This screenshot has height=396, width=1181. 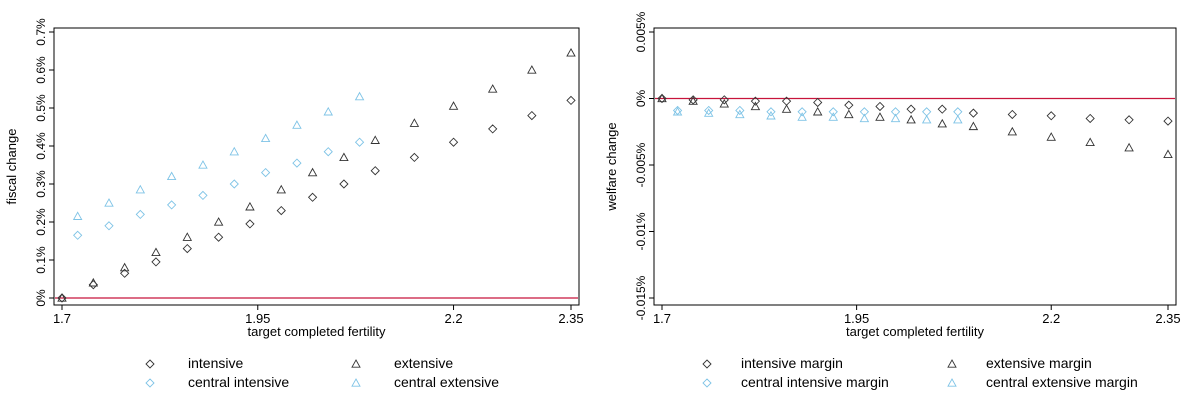 What do you see at coordinates (11, 167) in the screenshot?
I see `y-axis-title: fiscal change` at bounding box center [11, 167].